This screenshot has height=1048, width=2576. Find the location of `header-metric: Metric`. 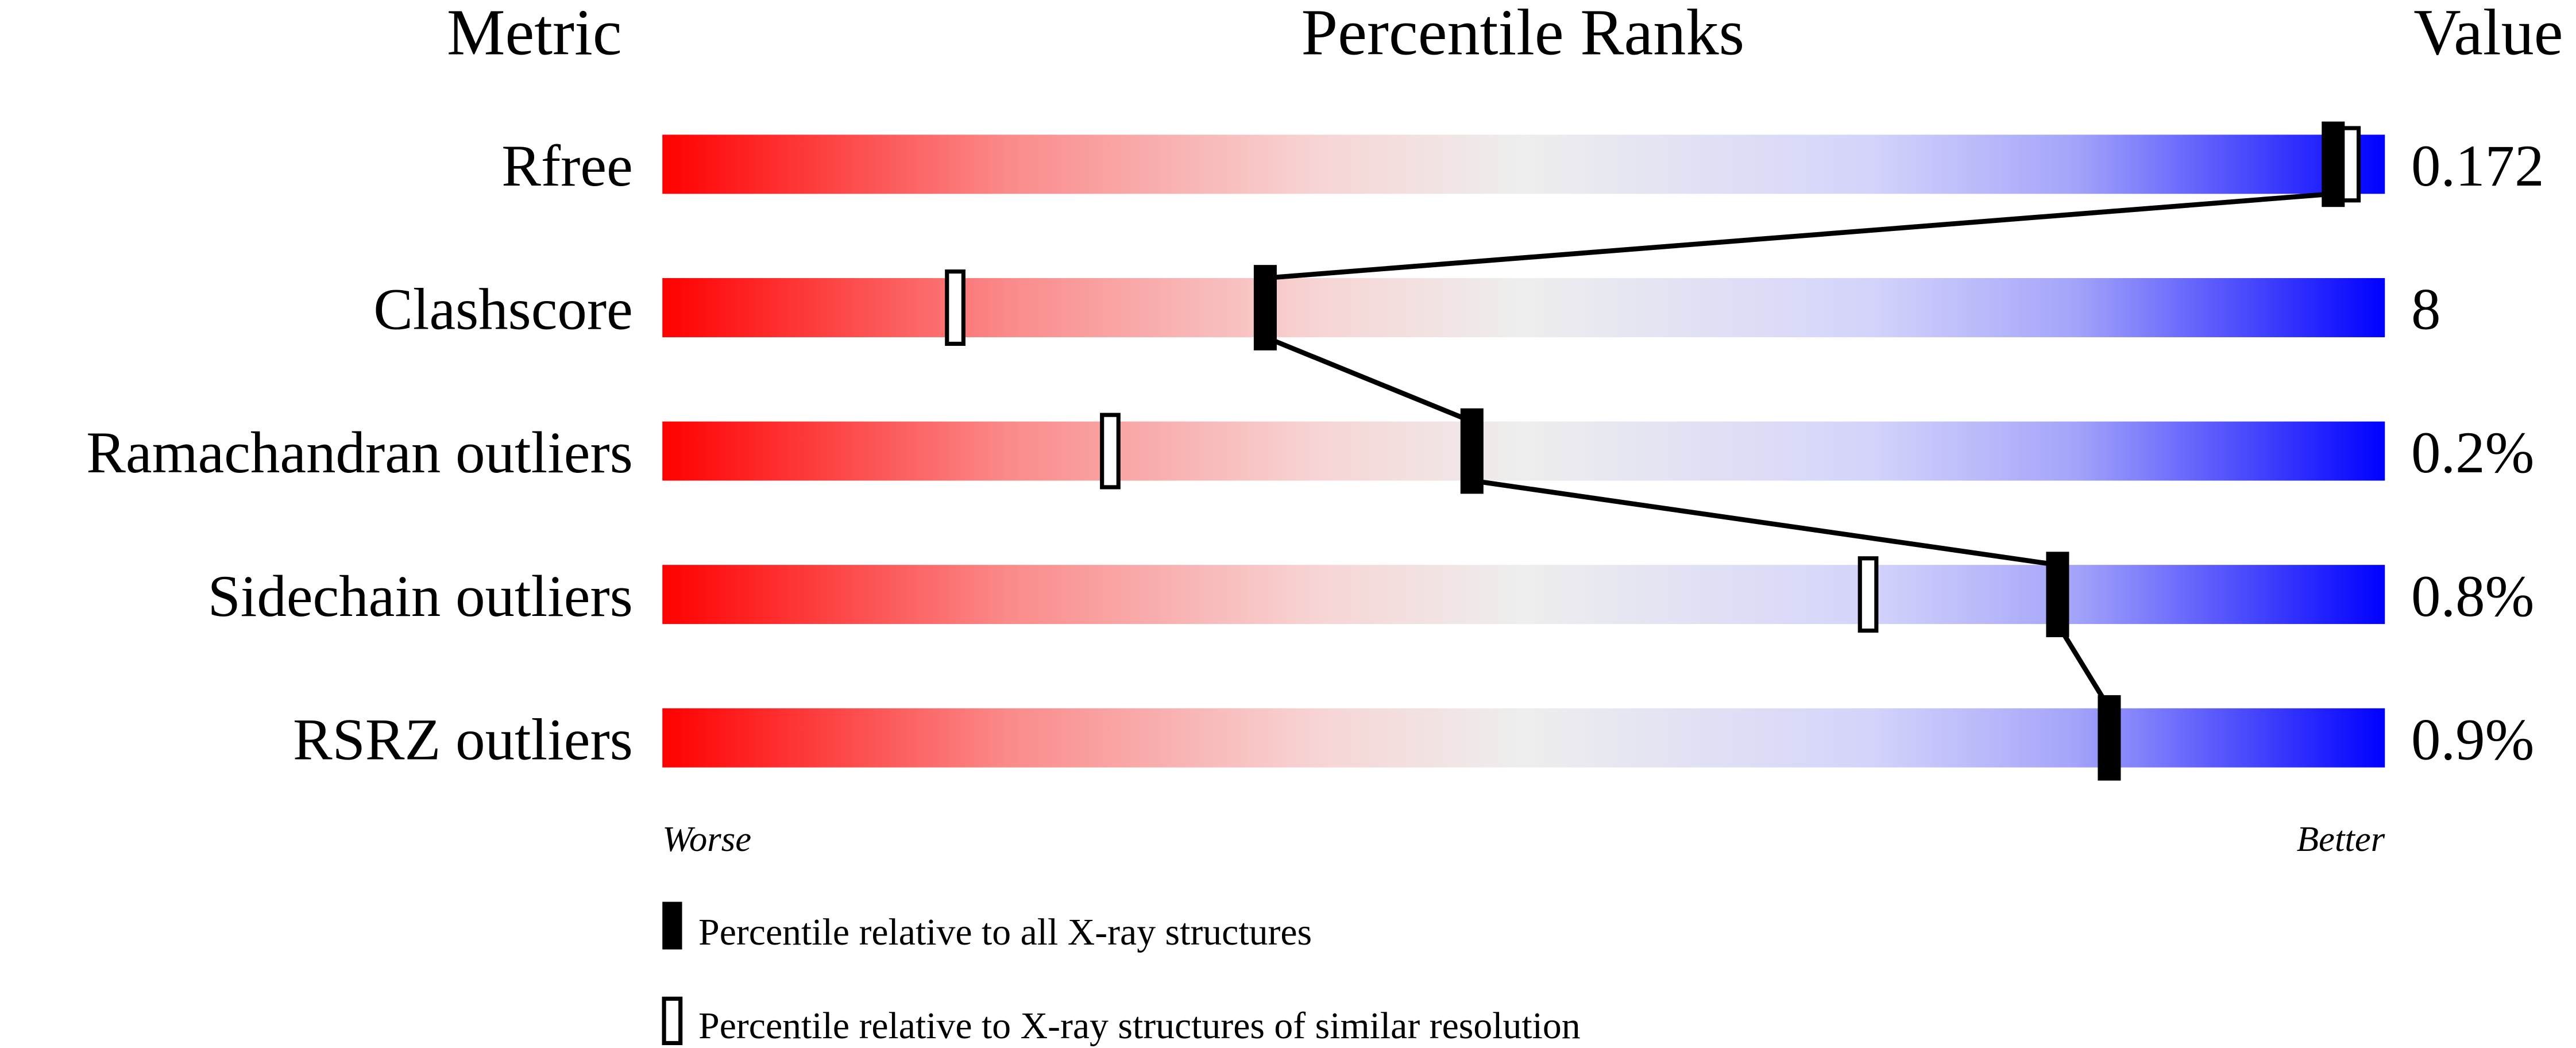

header-metric: Metric is located at coordinates (534, 34).